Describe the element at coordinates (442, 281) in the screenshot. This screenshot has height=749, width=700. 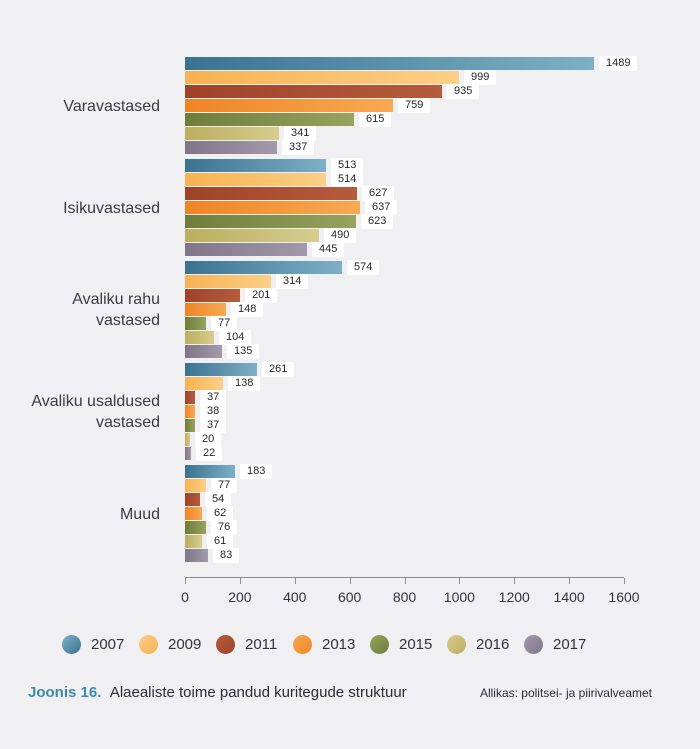
I see `bar-row: 314` at that location.